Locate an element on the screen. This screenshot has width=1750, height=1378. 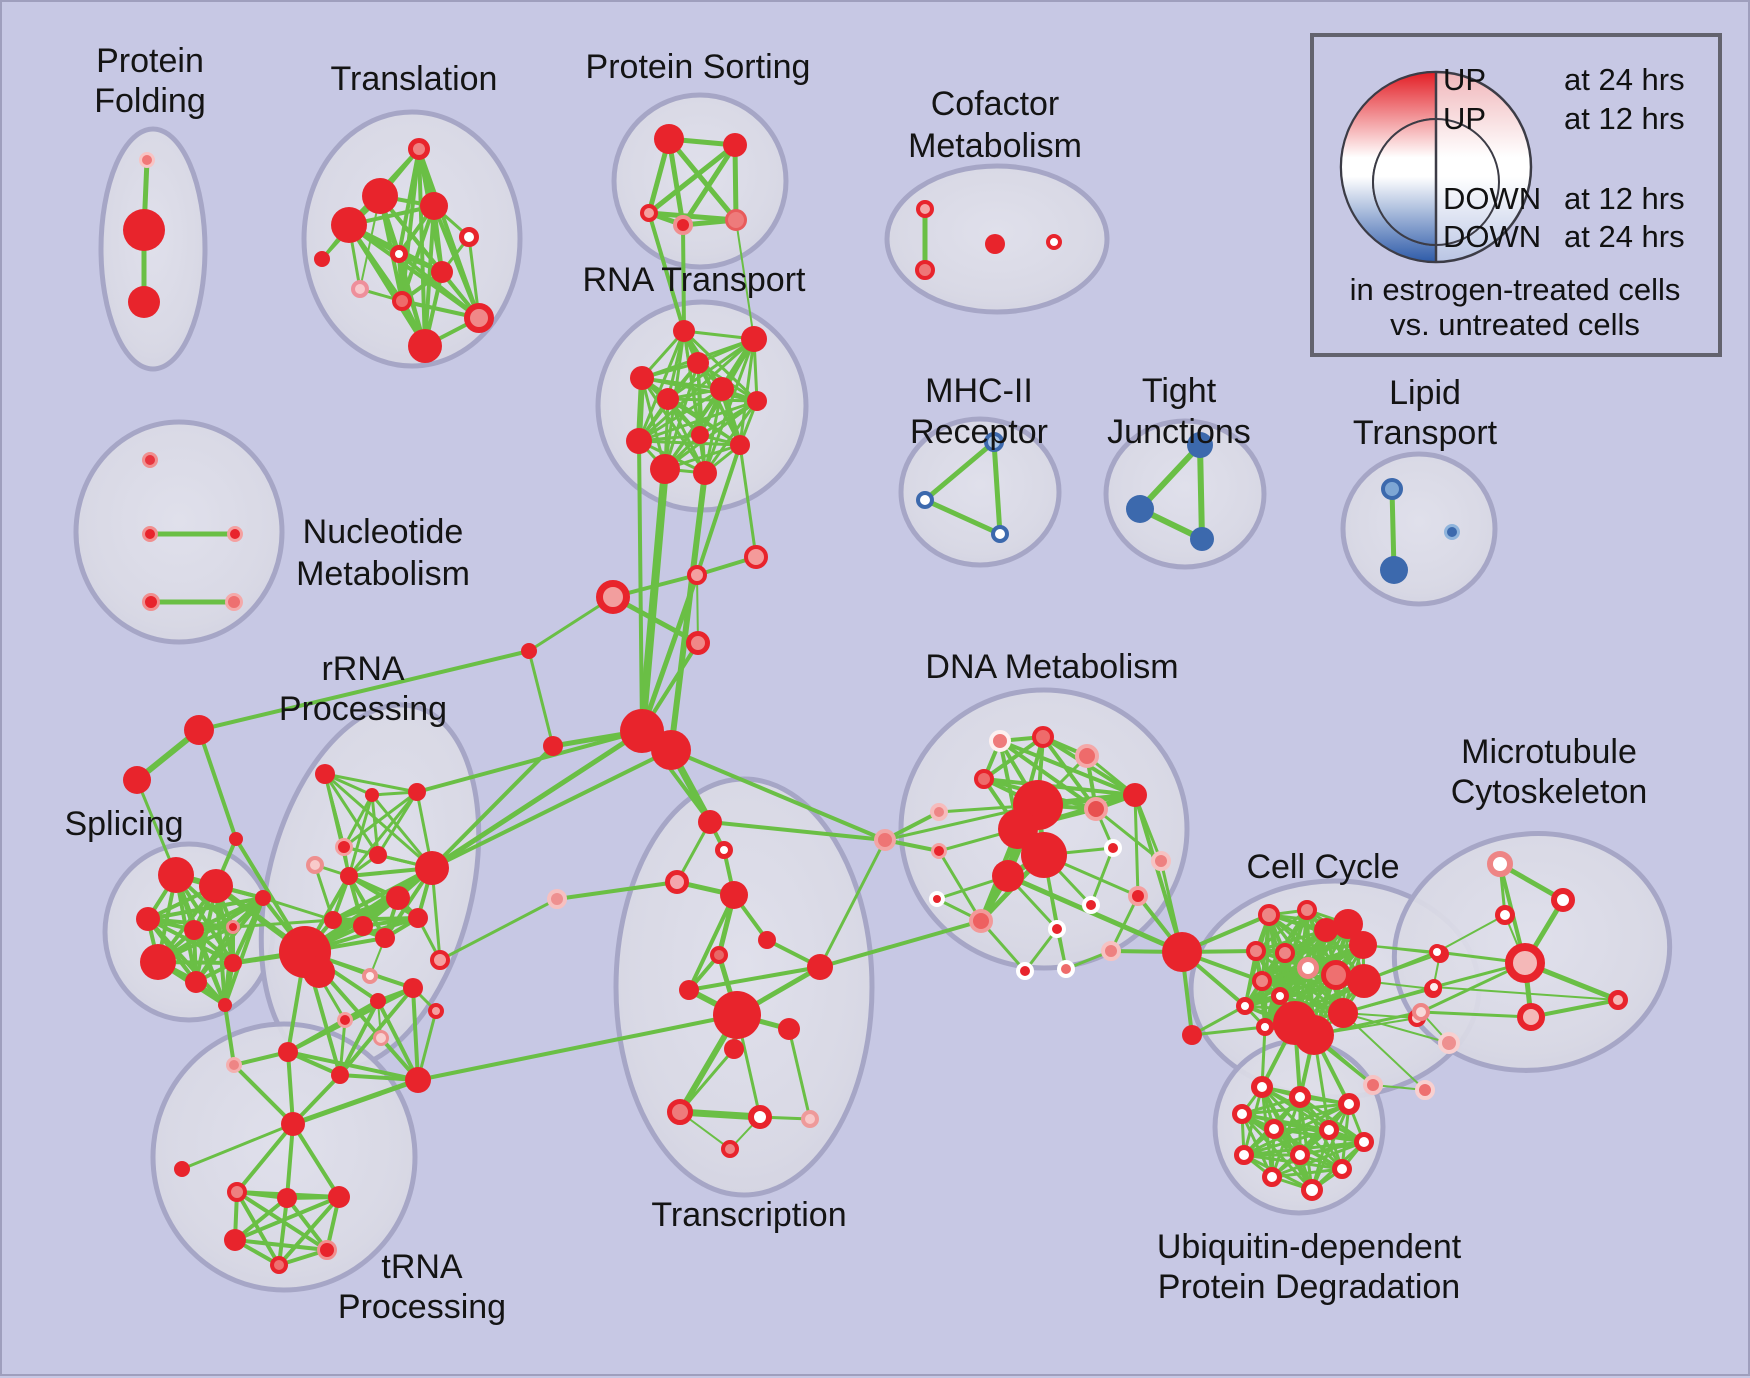
network-node-mt6 is located at coordinates (1531, 1017).